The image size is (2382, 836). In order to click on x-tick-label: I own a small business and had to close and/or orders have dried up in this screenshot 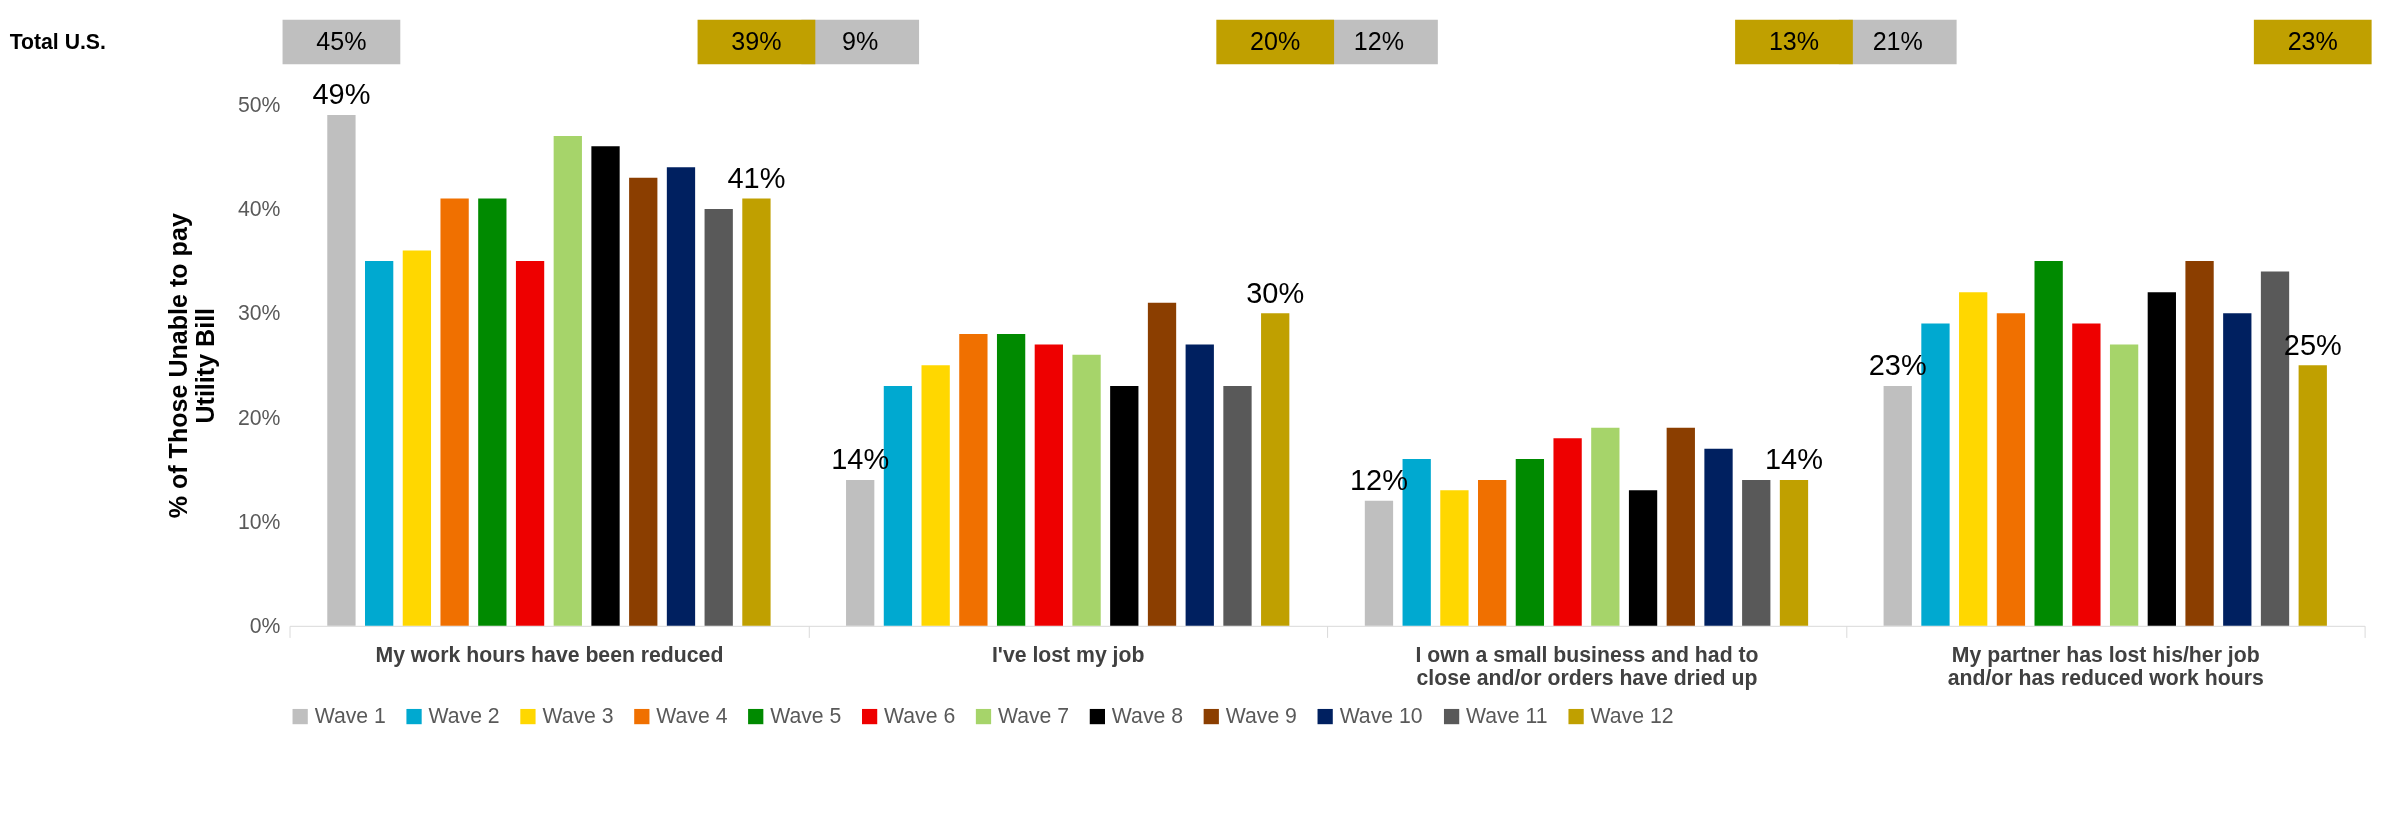, I will do `click(1587, 667)`.